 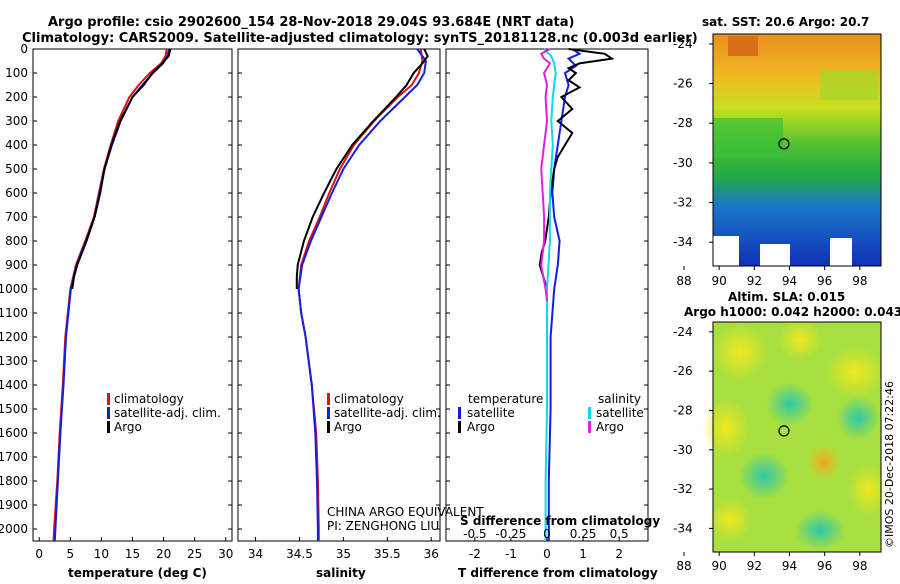 What do you see at coordinates (14, 505) in the screenshot?
I see `depth-tick-label: 1900` at bounding box center [14, 505].